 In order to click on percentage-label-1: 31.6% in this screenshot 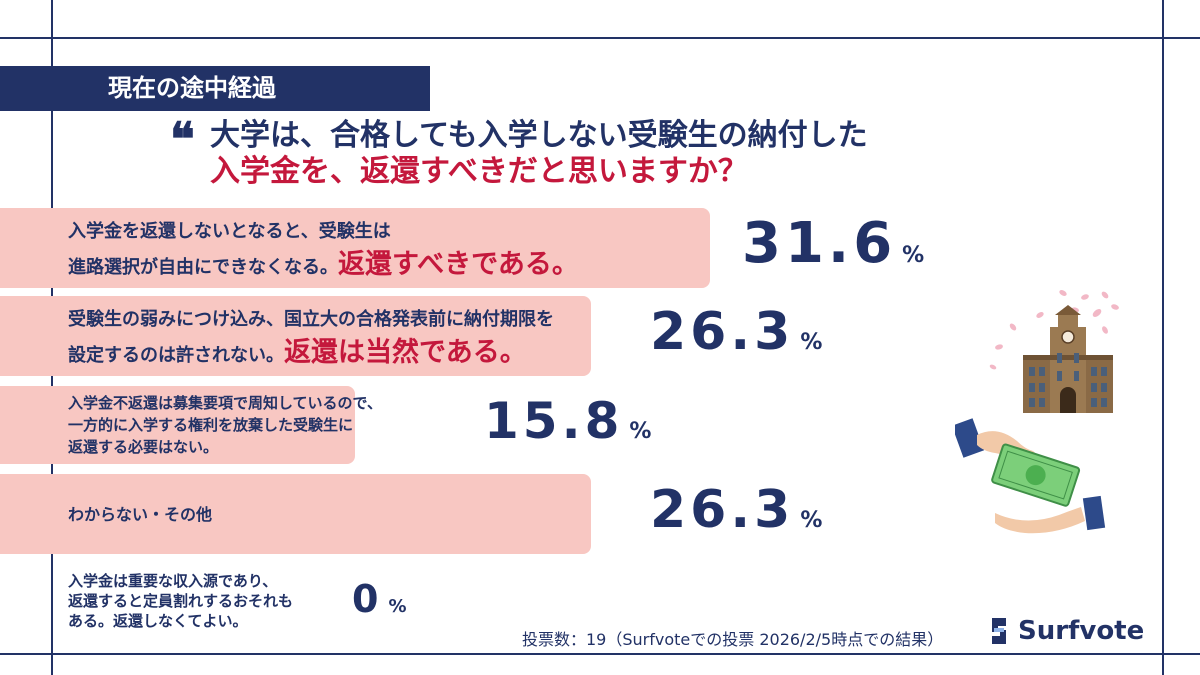, I will do `click(835, 250)`.